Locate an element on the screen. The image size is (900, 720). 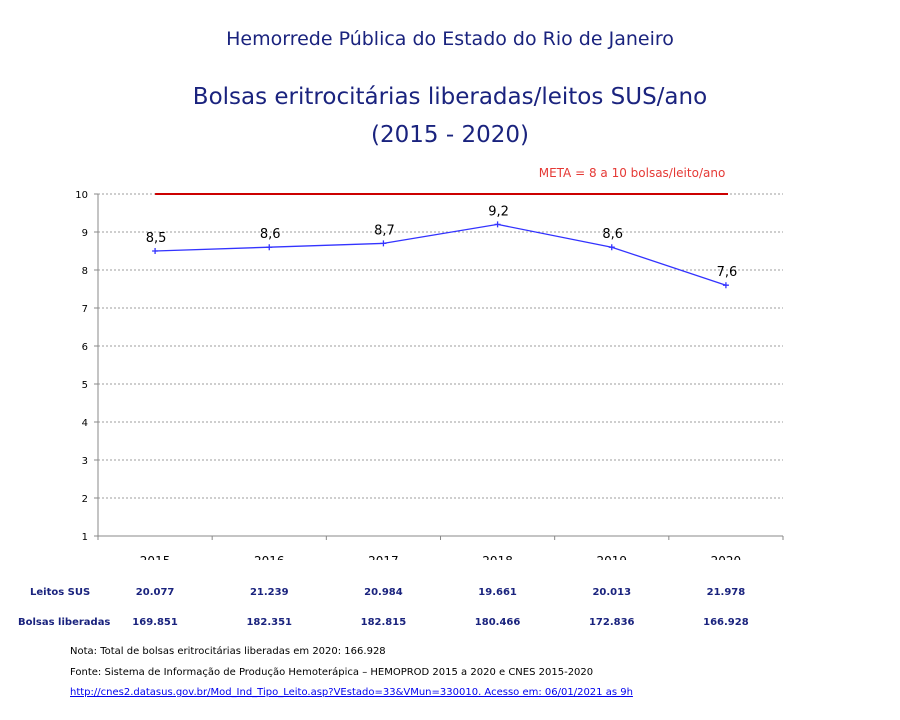
x-tick-label: 2017 is located at coordinates (383, 557).